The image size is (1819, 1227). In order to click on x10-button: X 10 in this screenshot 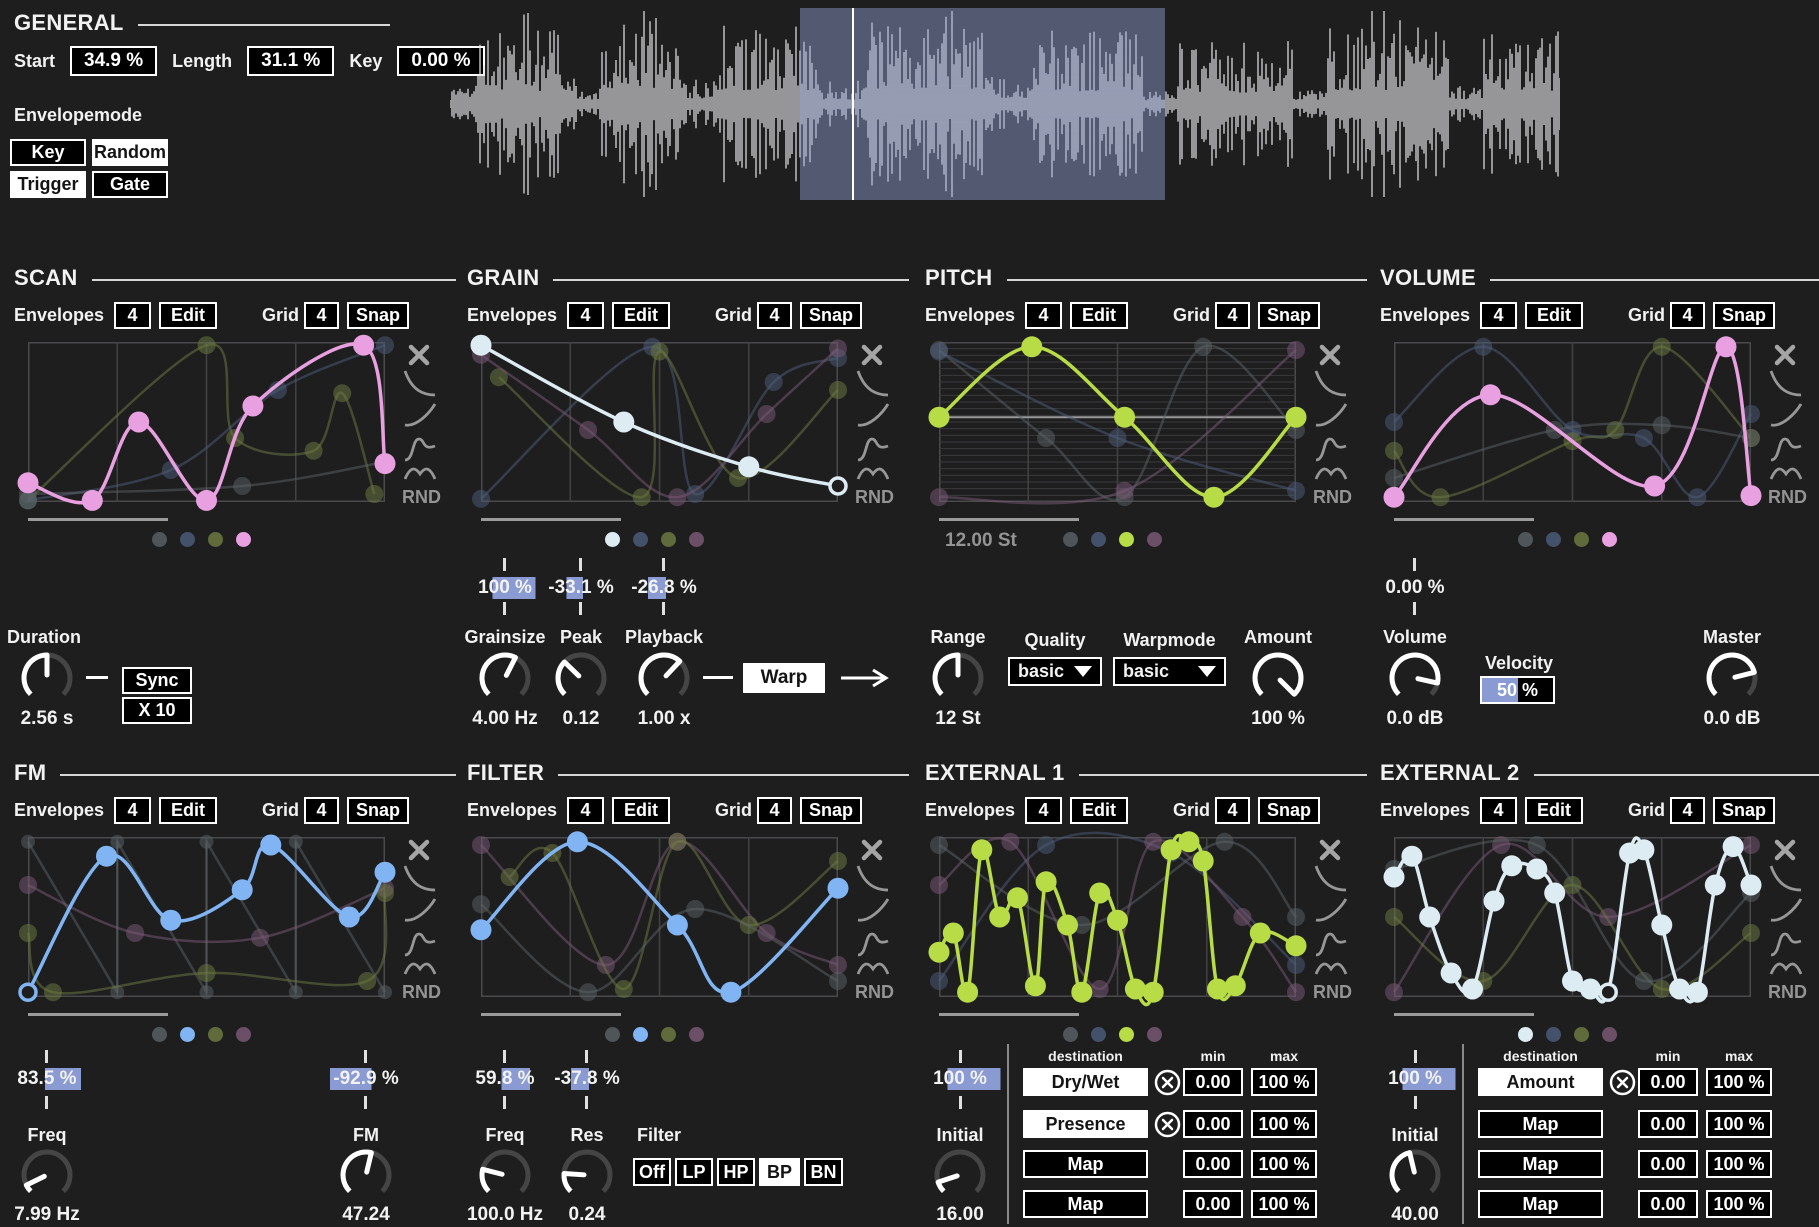, I will do `click(157, 710)`.